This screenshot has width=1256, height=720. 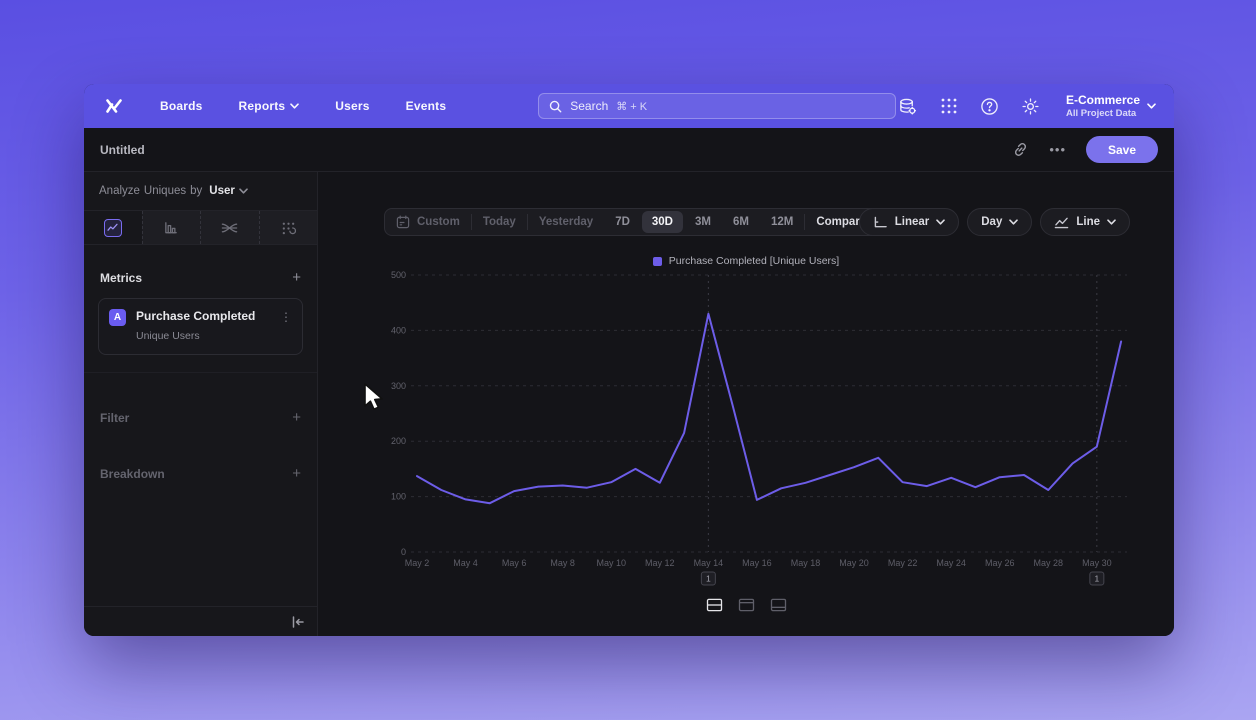 What do you see at coordinates (622, 222) in the screenshot?
I see `range-7d: 7D` at bounding box center [622, 222].